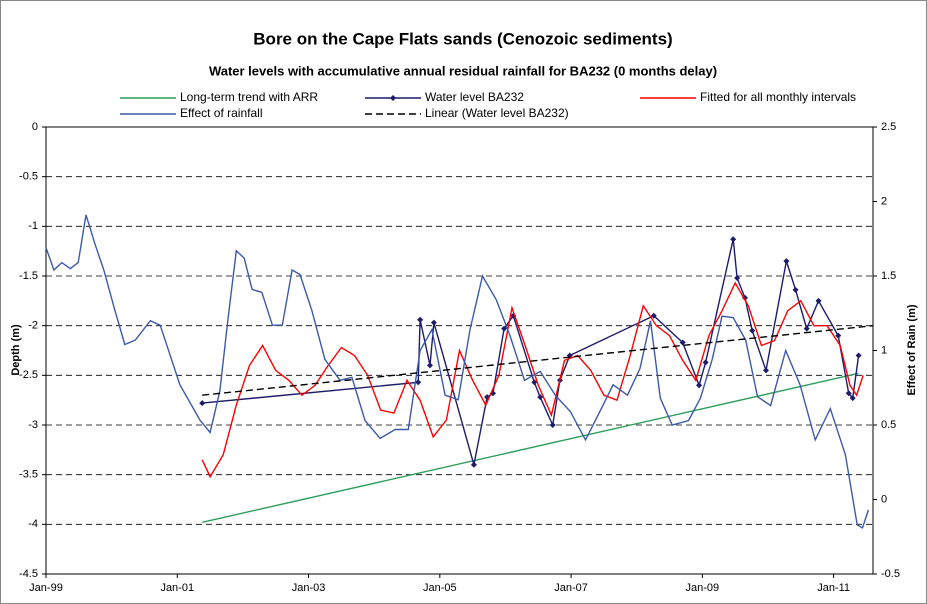  I want to click on y-tick-label: -2, so click(33, 326).